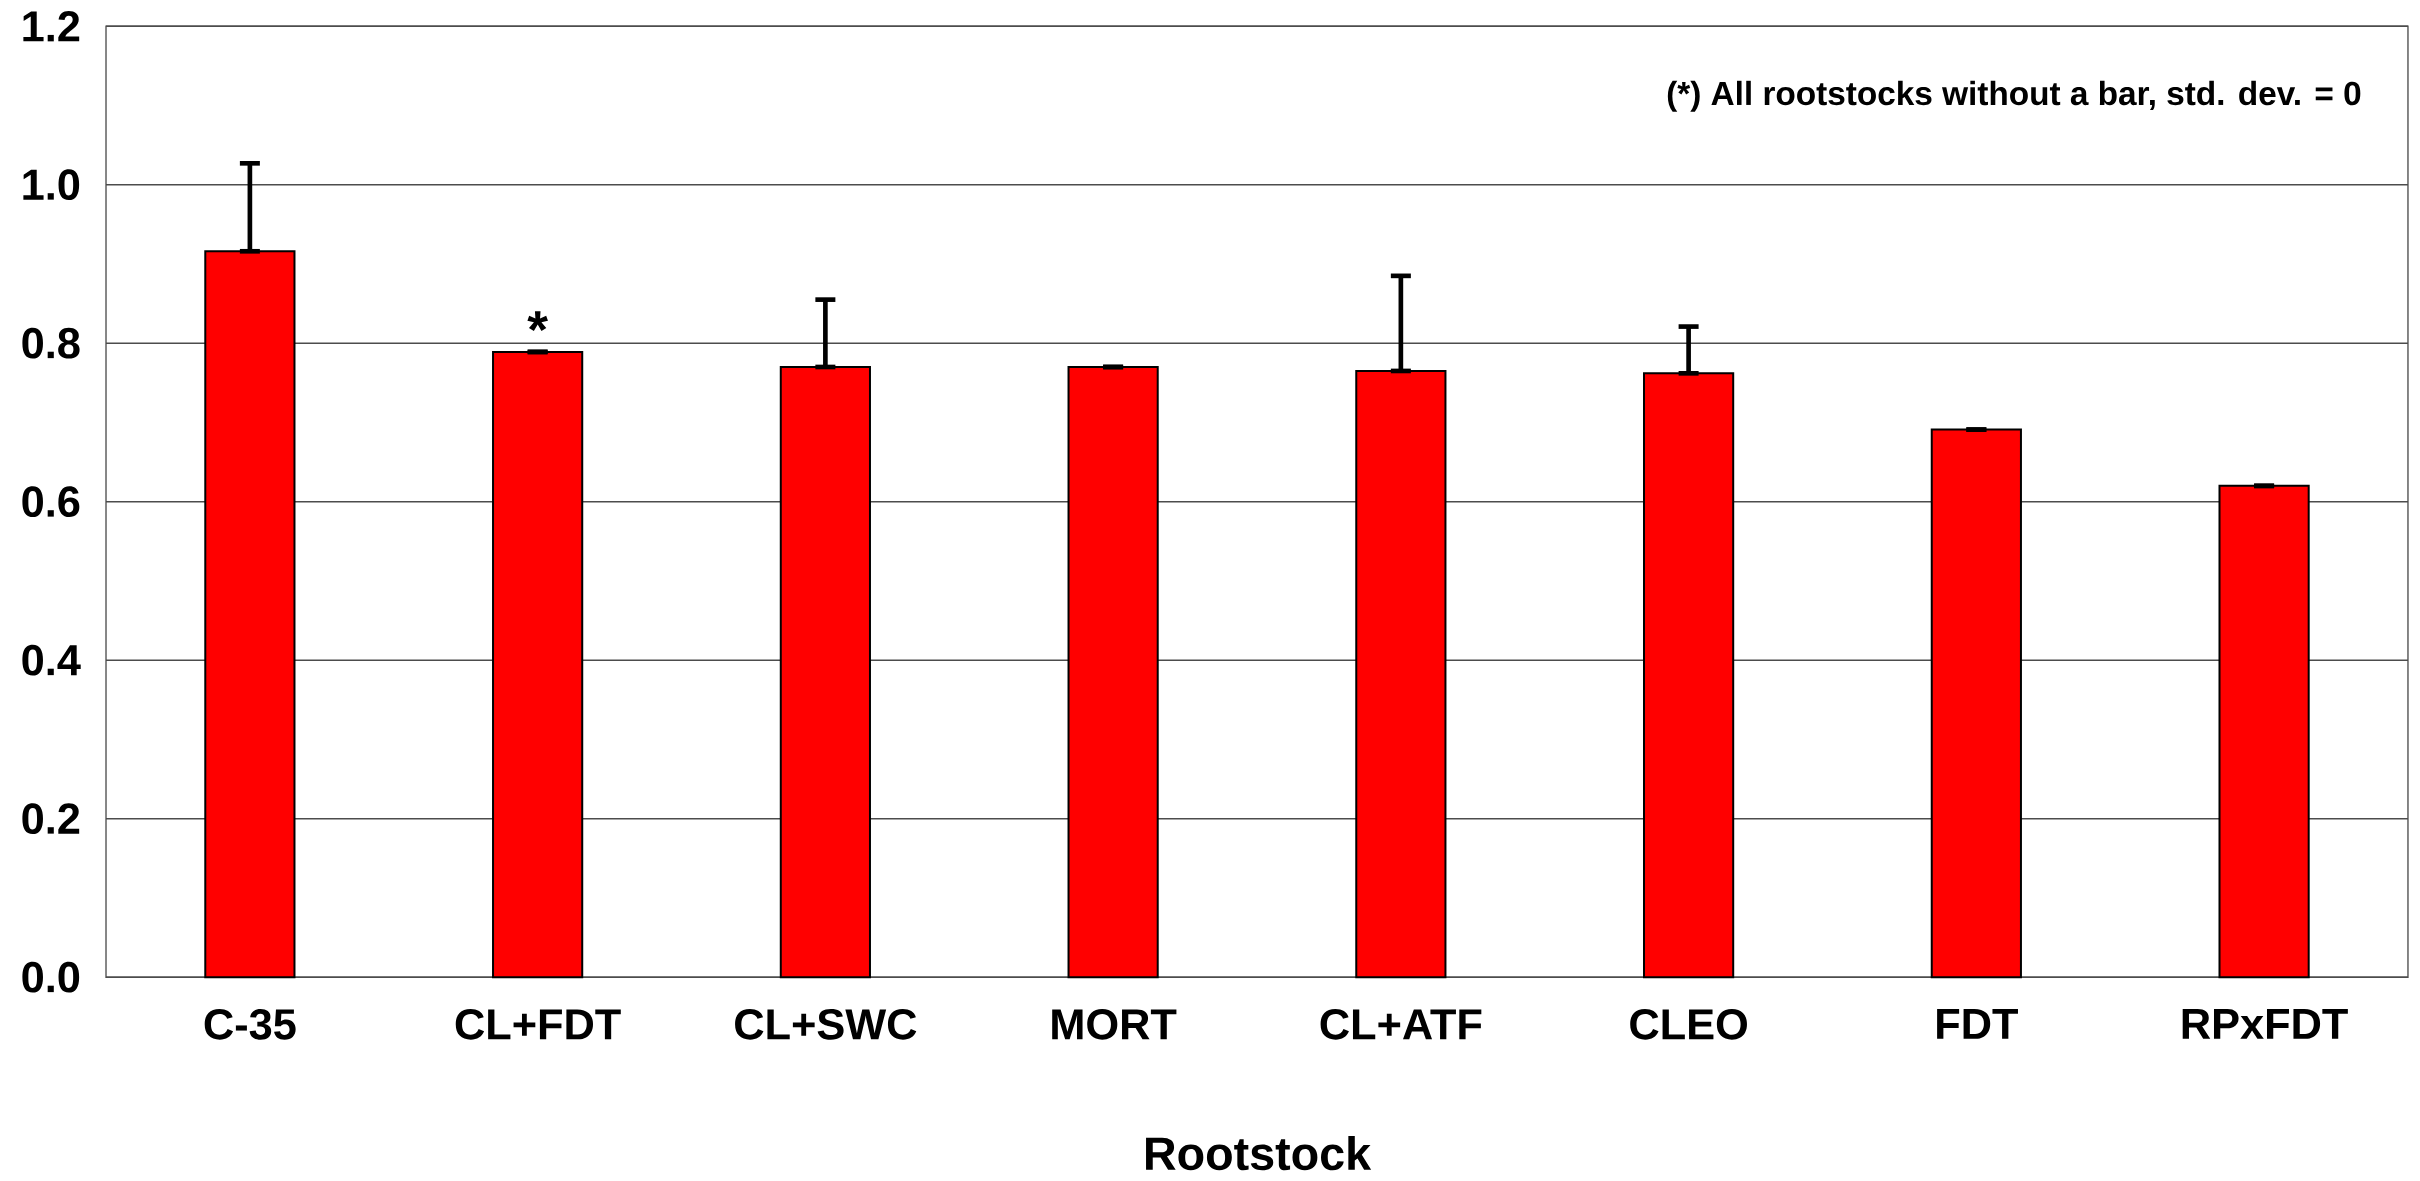 This screenshot has width=2420, height=1181. Describe the element at coordinates (538, 1024) in the screenshot. I see `x-tick-label: CL+FDT` at that location.